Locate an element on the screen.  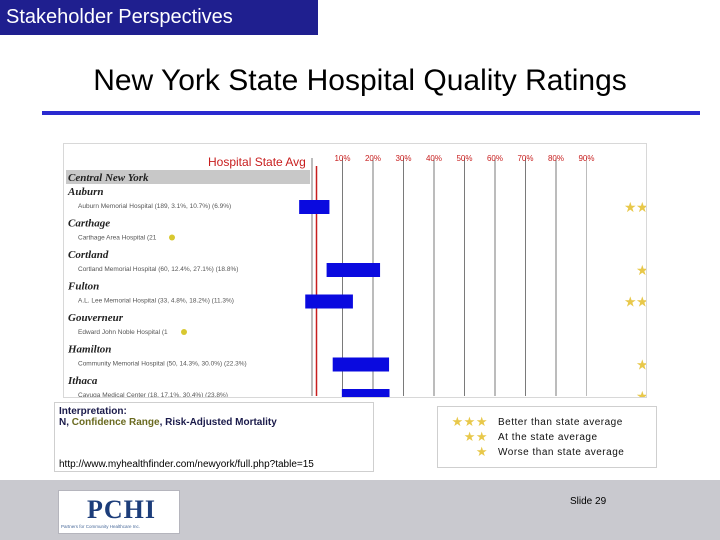
legend-row-average: ★★ At the state average is located at coordinates (547, 438).